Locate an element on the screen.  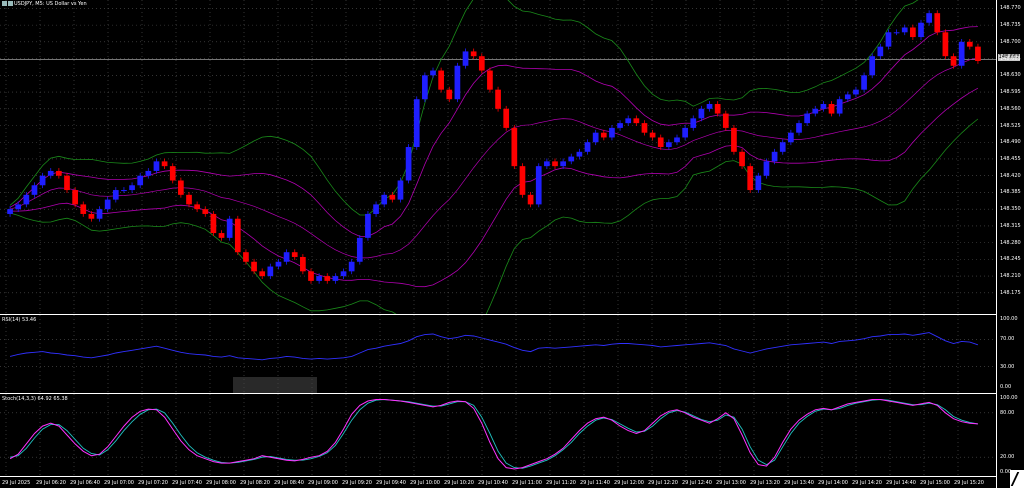
price-tick-label: 148.490 is located at coordinates (1010, 142).